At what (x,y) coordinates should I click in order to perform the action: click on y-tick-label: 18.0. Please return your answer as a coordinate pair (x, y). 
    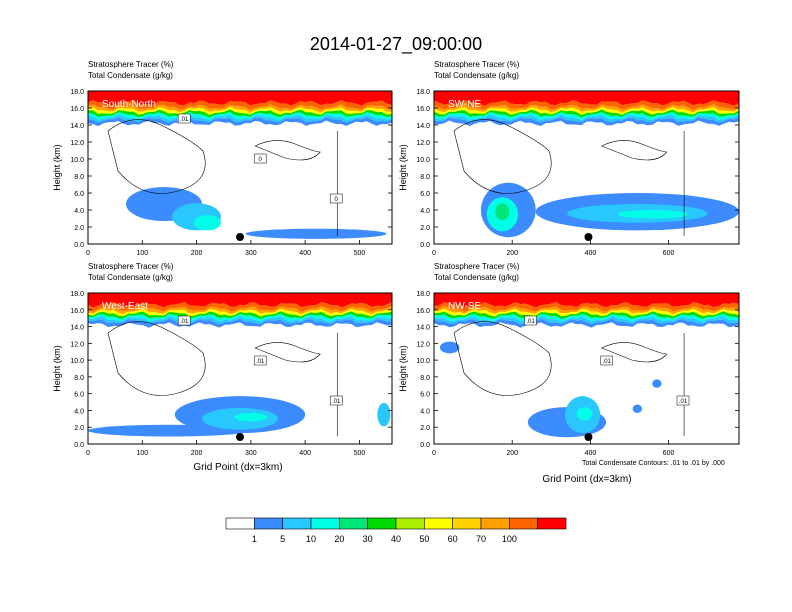
    Looking at the image, I should click on (77, 92).